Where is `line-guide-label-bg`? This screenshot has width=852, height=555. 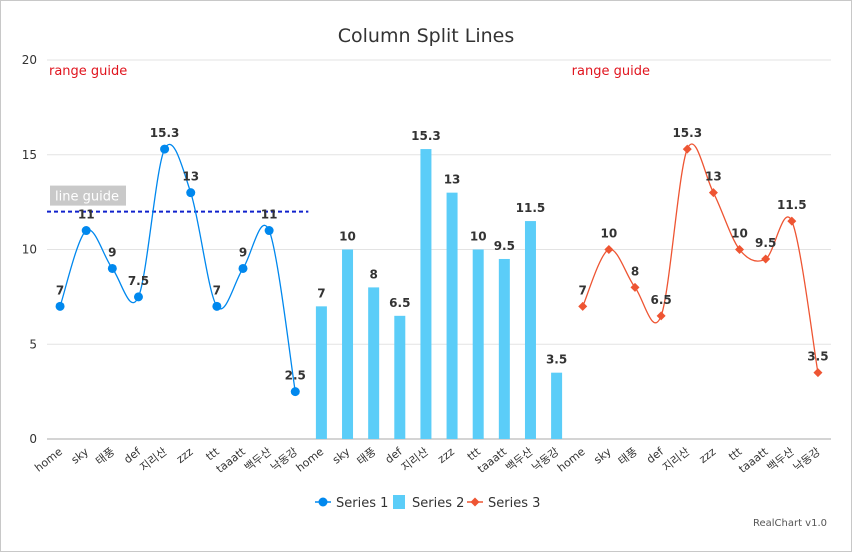 line-guide-label-bg is located at coordinates (88, 195).